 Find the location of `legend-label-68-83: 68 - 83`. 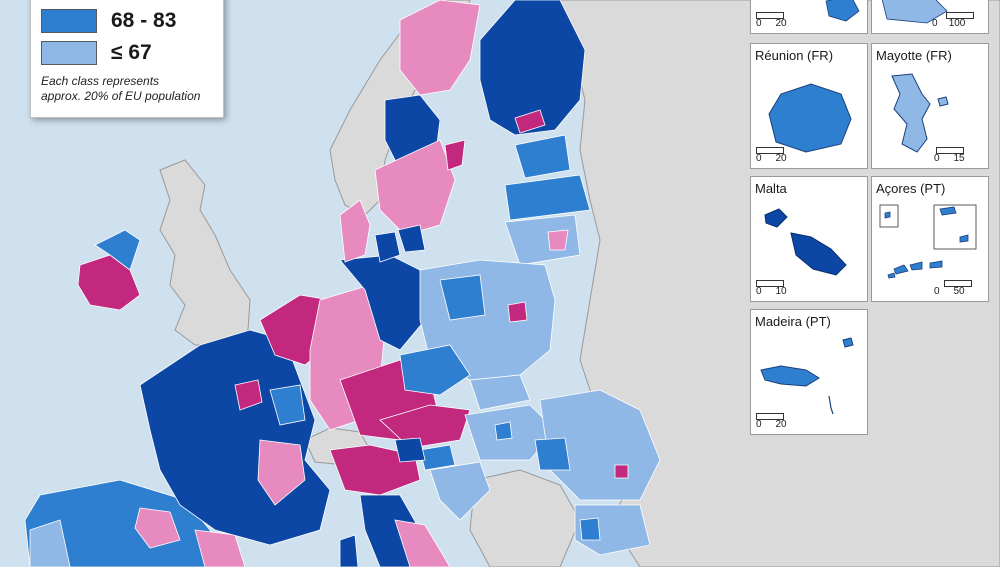

legend-label-68-83: 68 - 83 is located at coordinates (144, 20).